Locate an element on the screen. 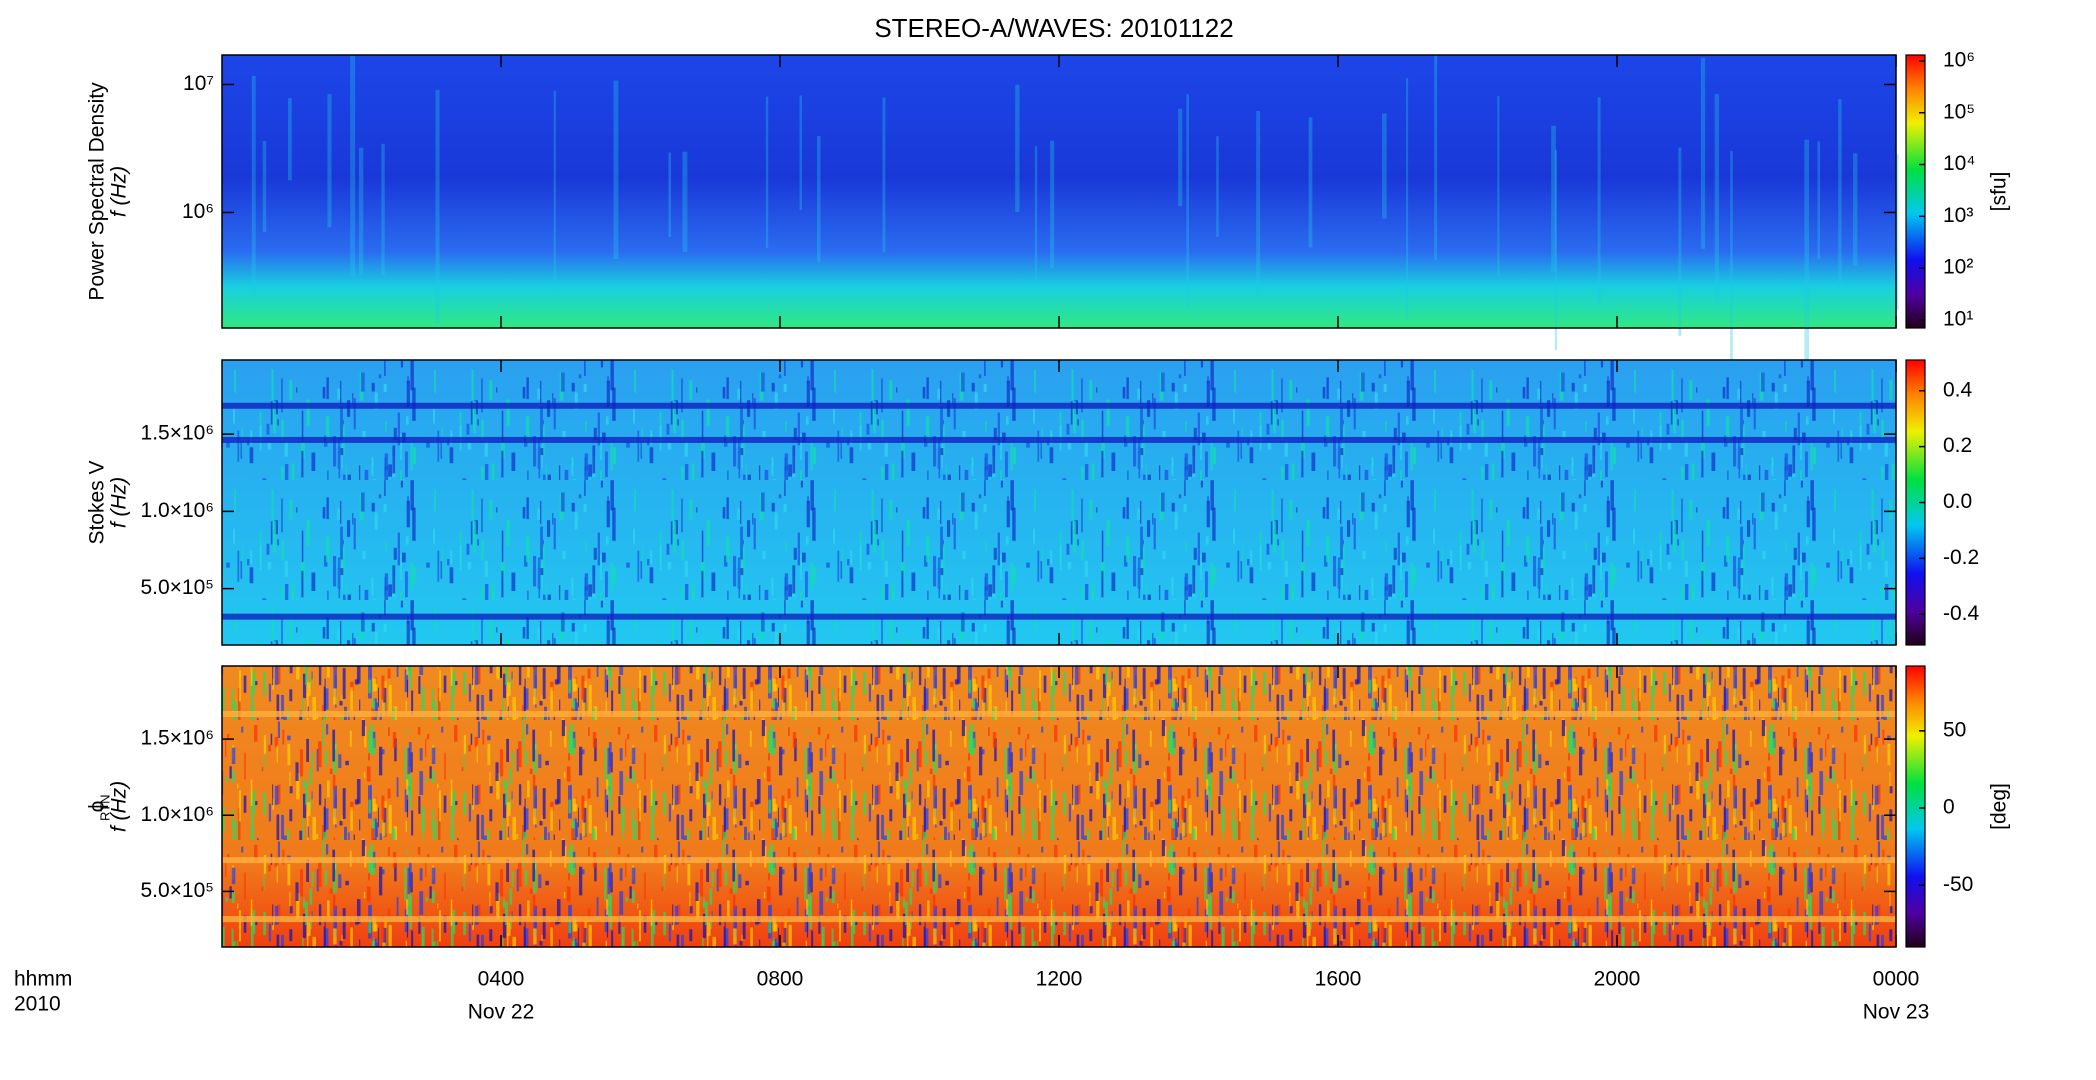  x-tick-label: 1200 is located at coordinates (1059, 979).